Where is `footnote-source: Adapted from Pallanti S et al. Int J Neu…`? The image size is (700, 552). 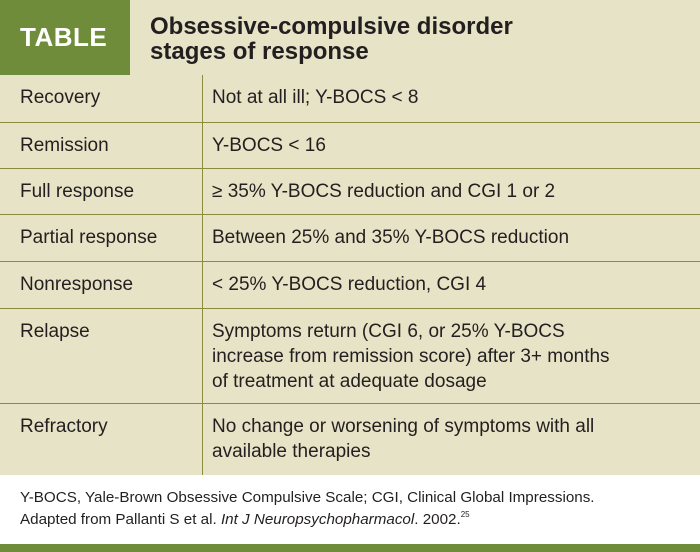 footnote-source: Adapted from Pallanti S et al. Int J Neu… is located at coordinates (355, 520).